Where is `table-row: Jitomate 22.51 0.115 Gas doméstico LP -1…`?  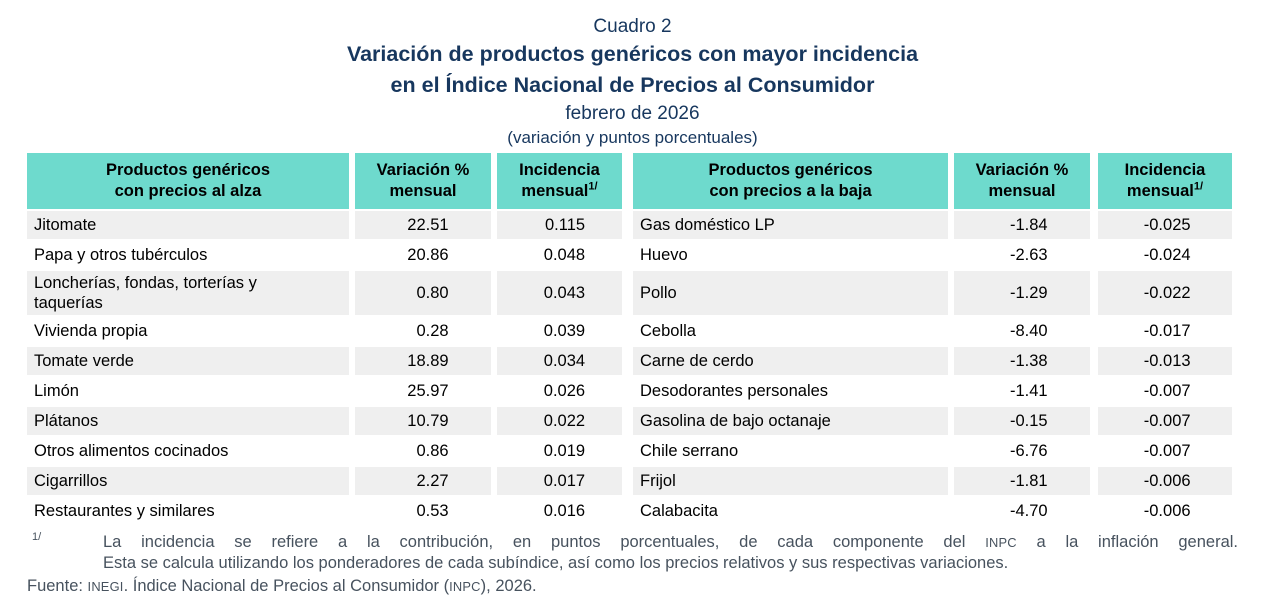 table-row: Jitomate 22.51 0.115 Gas doméstico LP -1… is located at coordinates (629, 225).